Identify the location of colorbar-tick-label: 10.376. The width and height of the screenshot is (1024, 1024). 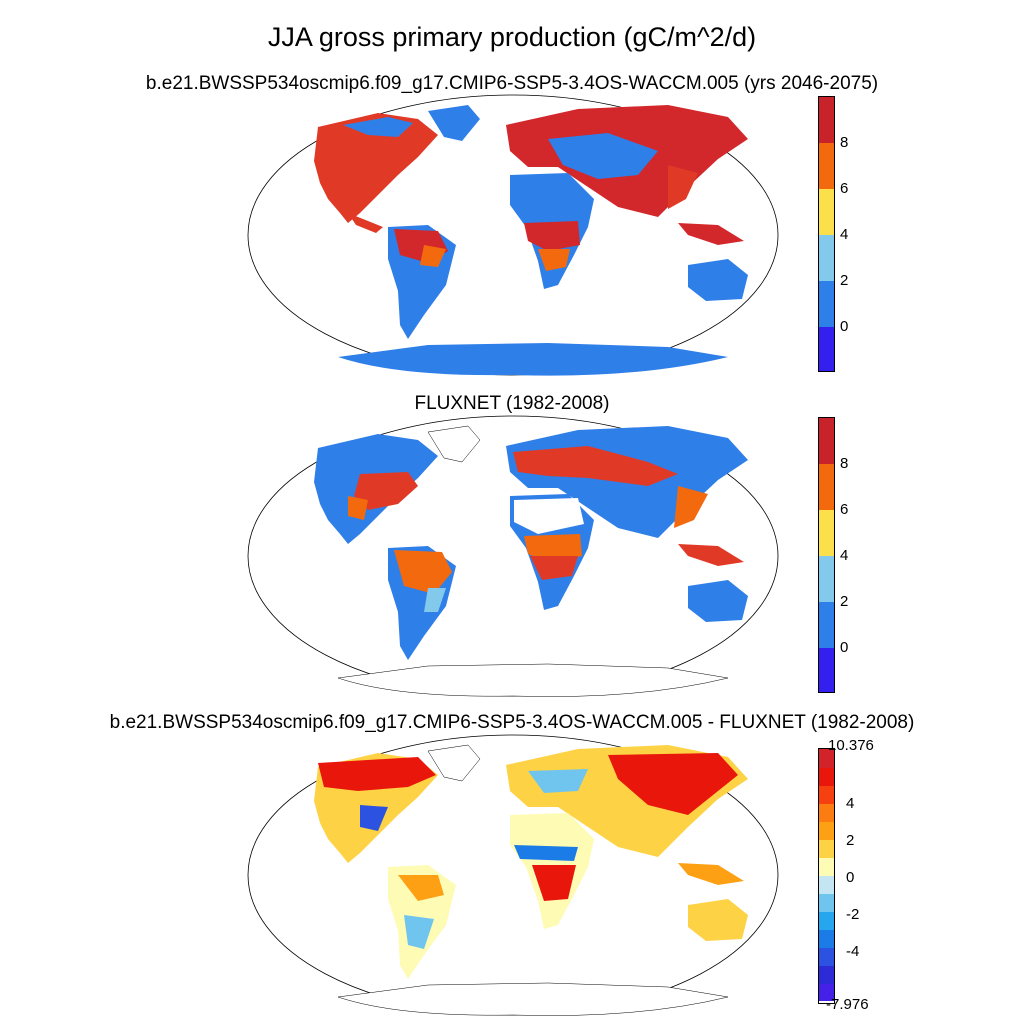
(851, 745).